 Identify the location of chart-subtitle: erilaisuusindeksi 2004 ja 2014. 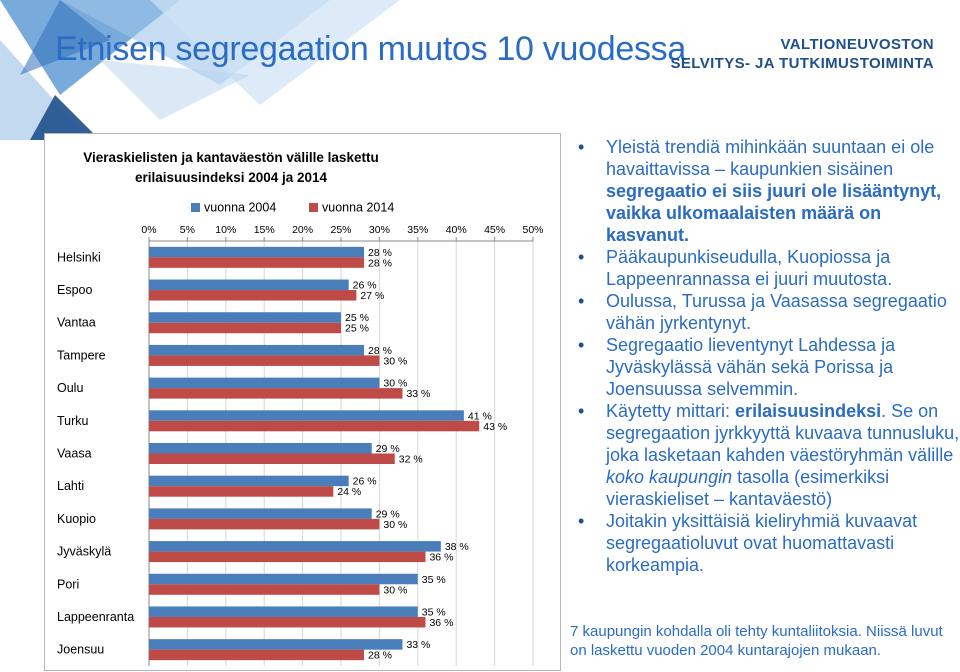
(231, 177).